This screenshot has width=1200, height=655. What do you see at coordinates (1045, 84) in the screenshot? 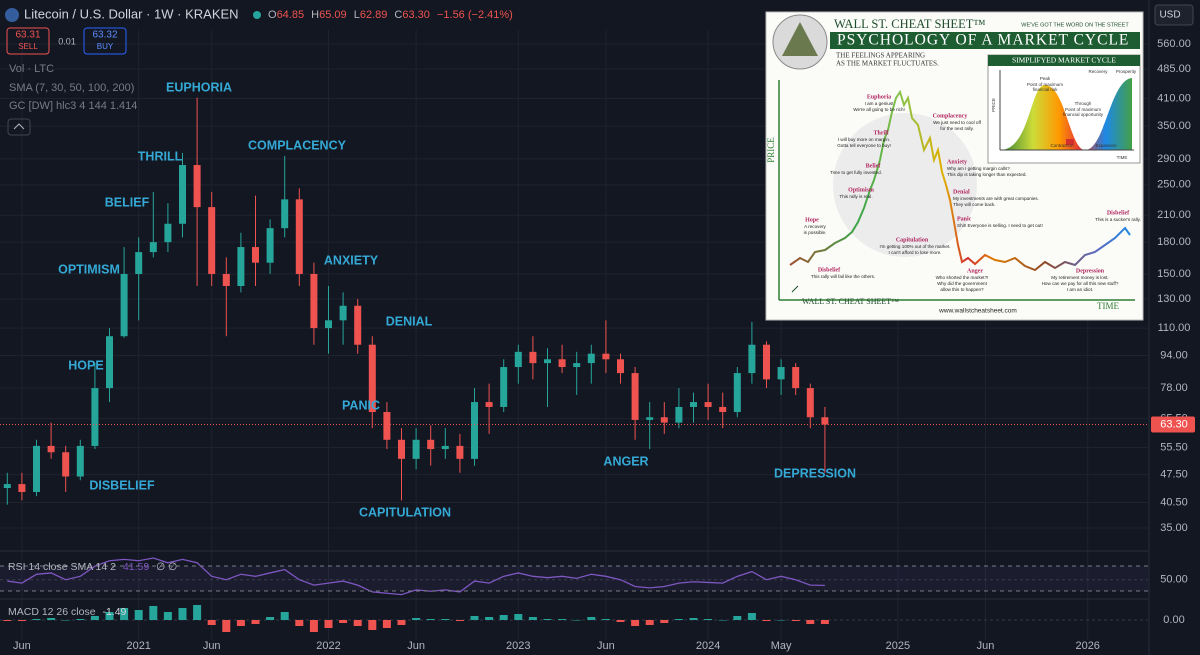
I see `simplified-label: Point of maximum` at bounding box center [1045, 84].